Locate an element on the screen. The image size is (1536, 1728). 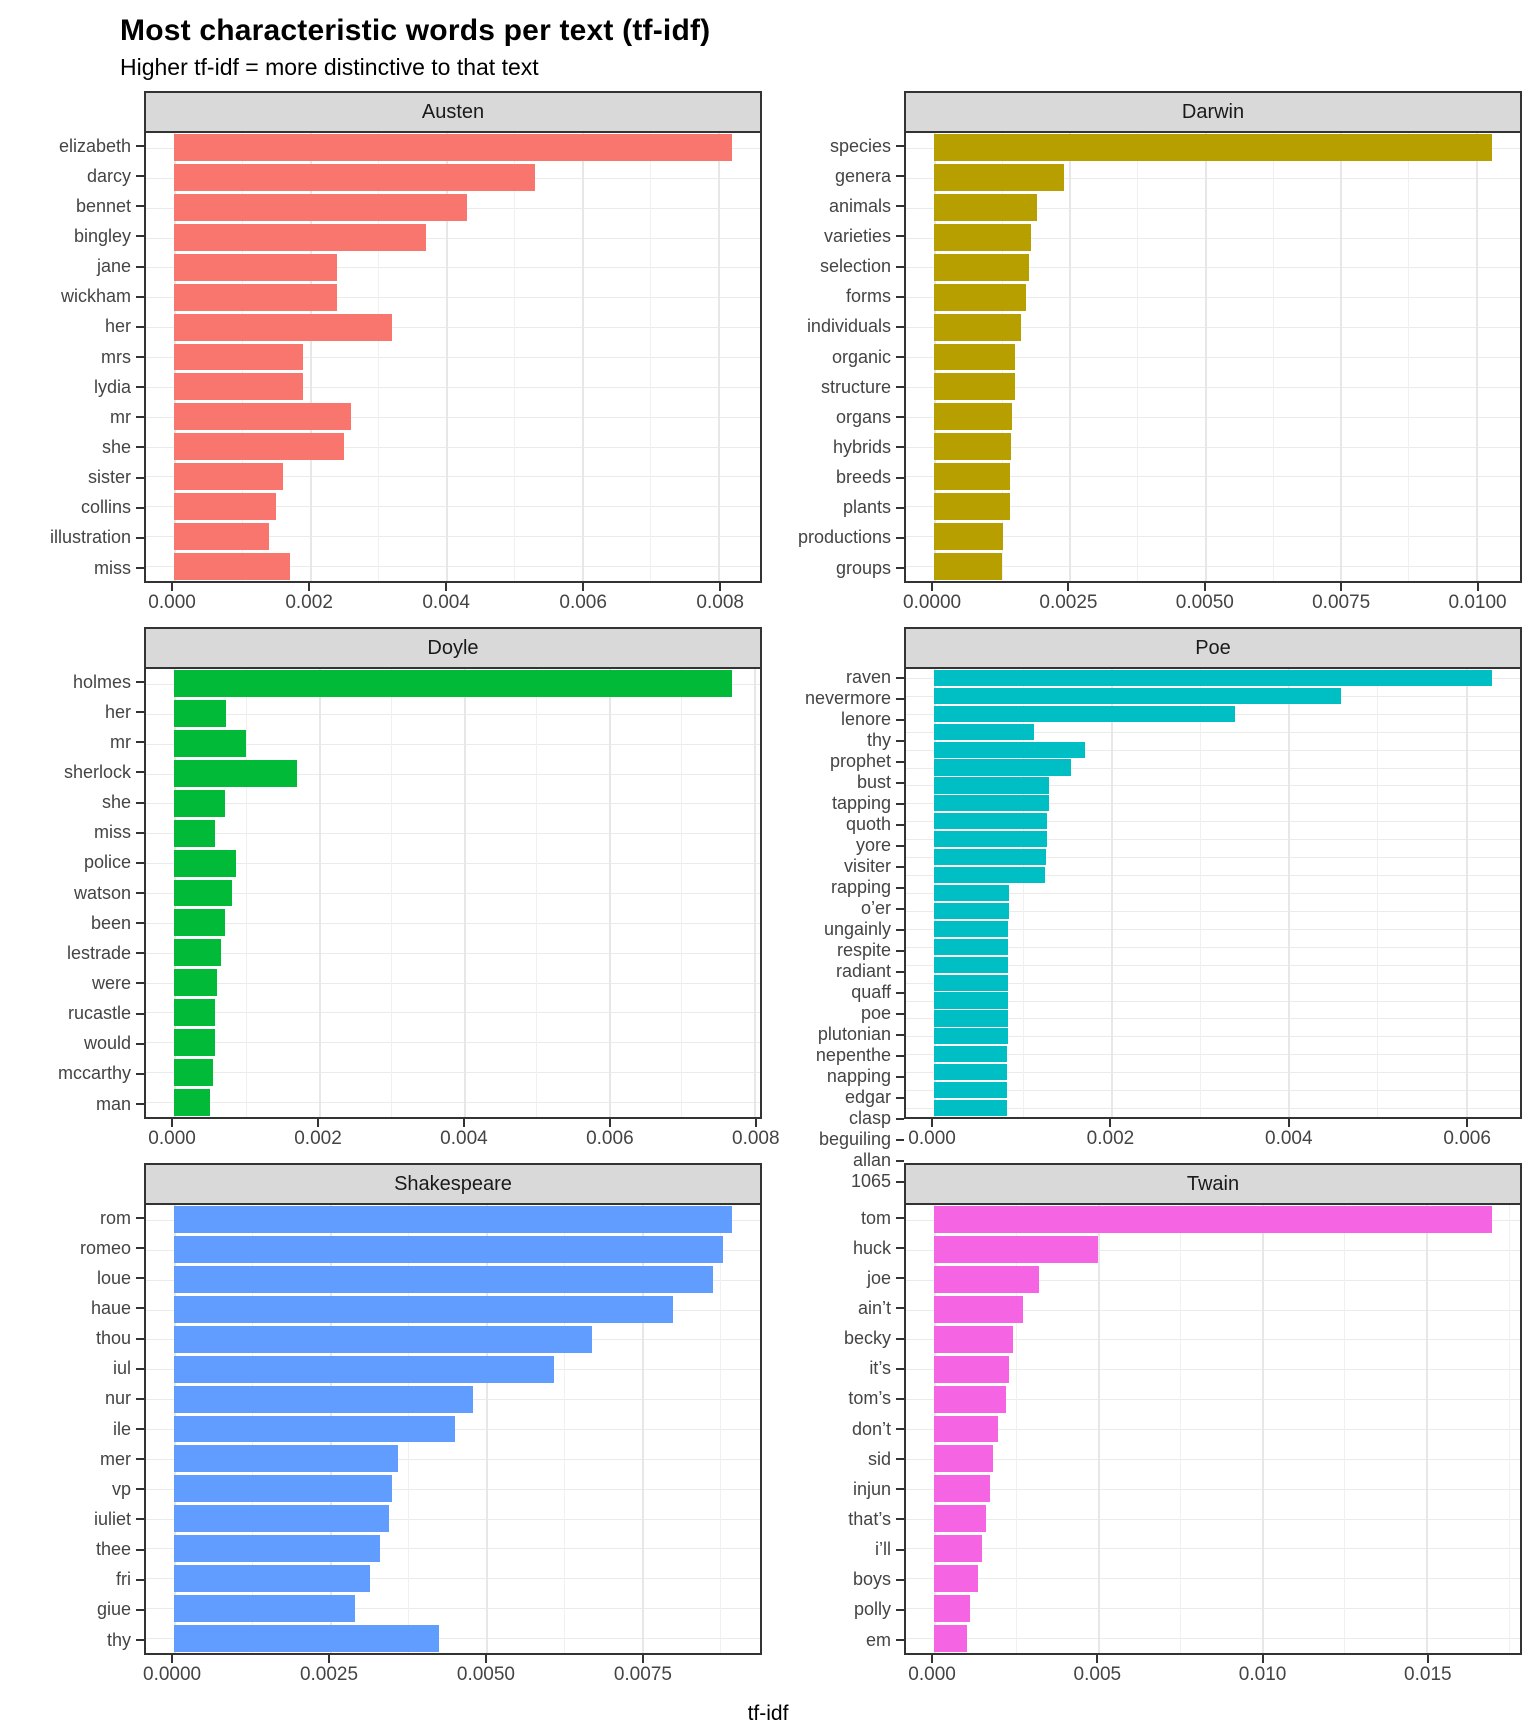
bar-nepenthe is located at coordinates (971, 1000).